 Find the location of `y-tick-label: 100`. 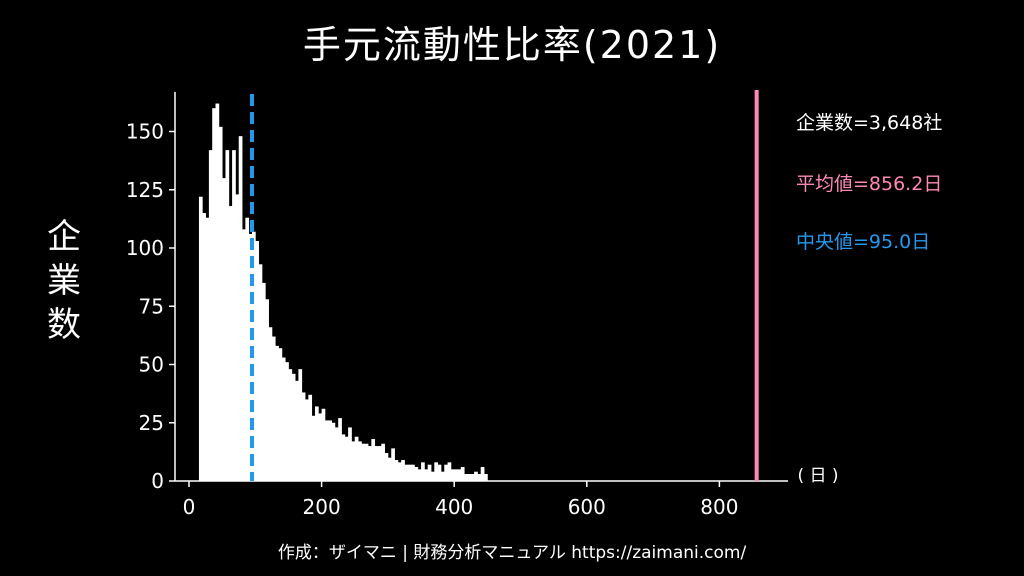

y-tick-label: 100 is located at coordinates (145, 248).